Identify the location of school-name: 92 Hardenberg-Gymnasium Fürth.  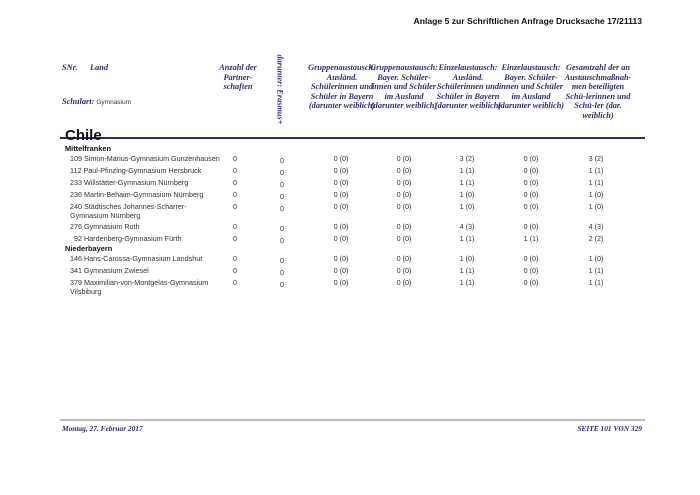
(128, 238).